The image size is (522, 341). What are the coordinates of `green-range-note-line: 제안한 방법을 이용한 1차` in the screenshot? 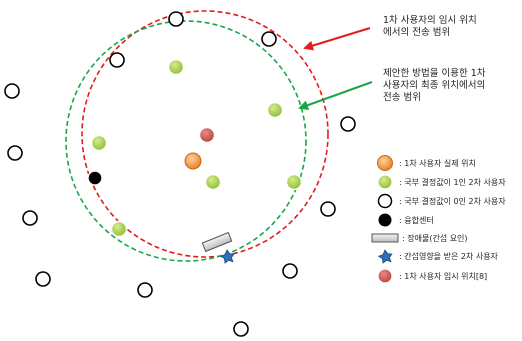 It's located at (434, 73).